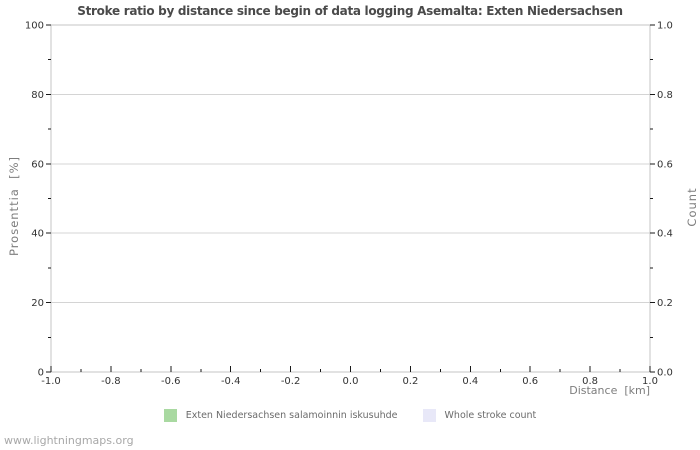  I want to click on y-right-axis-tick-label: 0.4, so click(665, 234).